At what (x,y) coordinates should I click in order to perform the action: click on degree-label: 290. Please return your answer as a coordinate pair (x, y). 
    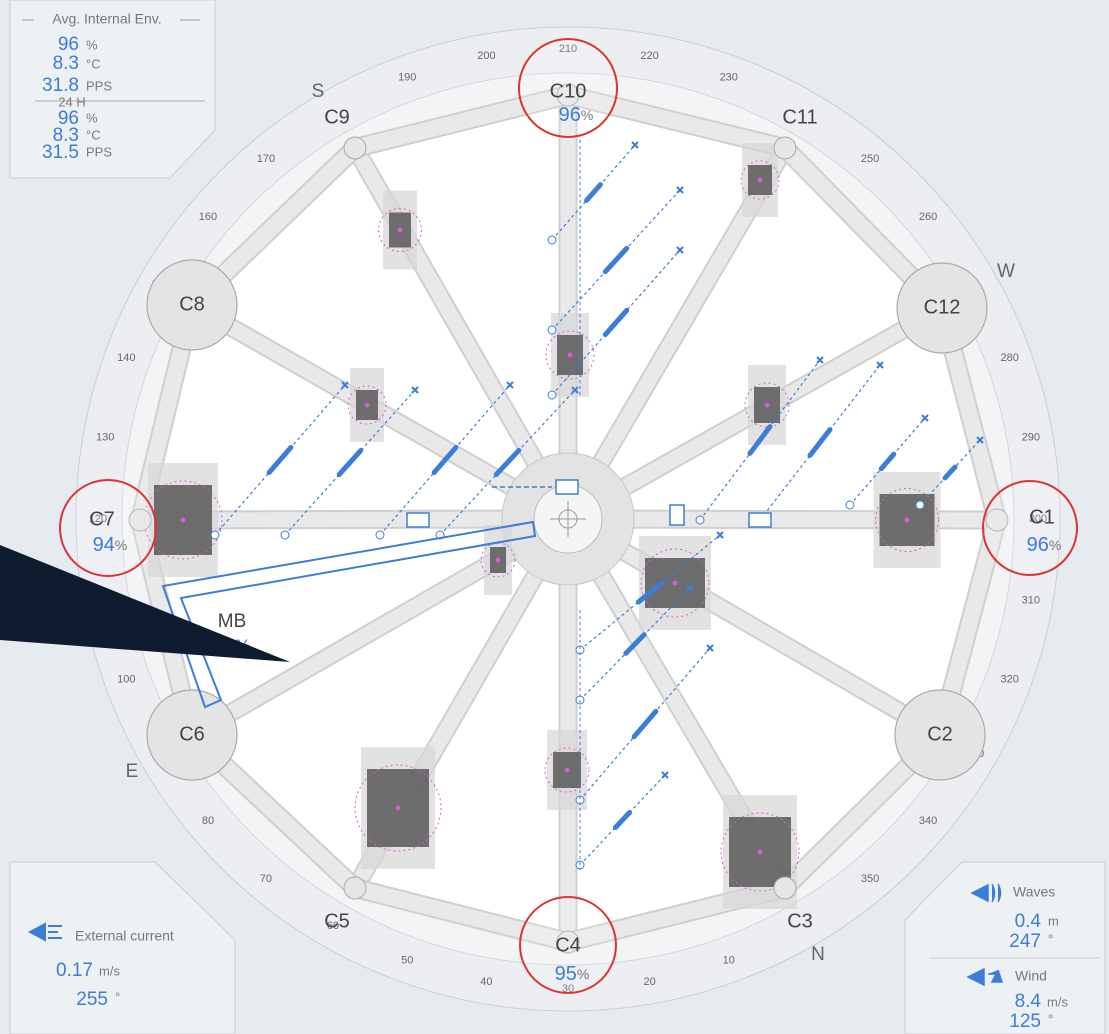
    Looking at the image, I should click on (1031, 437).